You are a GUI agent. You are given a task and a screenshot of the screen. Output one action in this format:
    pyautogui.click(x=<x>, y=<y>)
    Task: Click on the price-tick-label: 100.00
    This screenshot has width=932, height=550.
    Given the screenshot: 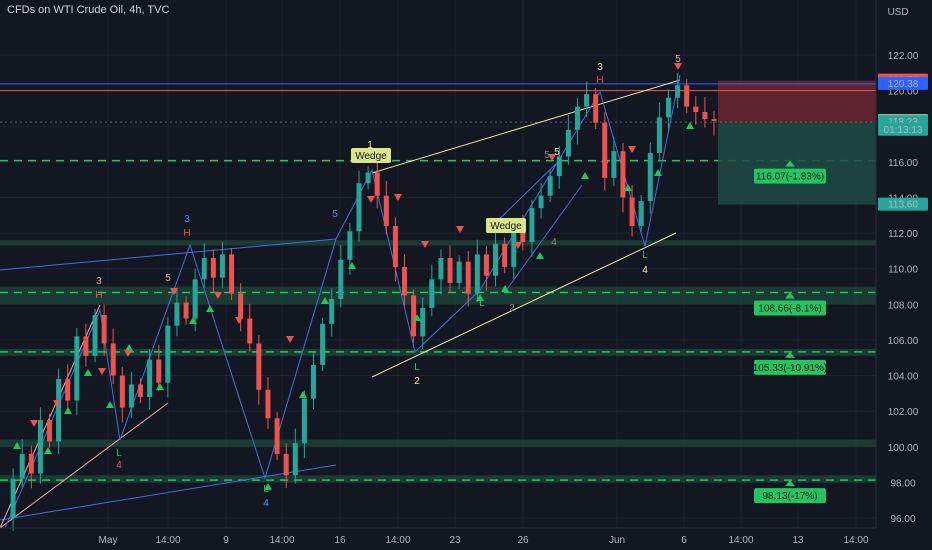 What is the action you would take?
    pyautogui.click(x=903, y=448)
    